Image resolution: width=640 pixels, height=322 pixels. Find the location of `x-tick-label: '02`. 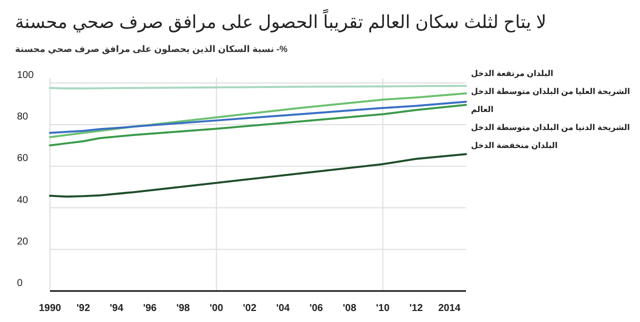

x-tick-label: '02 is located at coordinates (249, 308).